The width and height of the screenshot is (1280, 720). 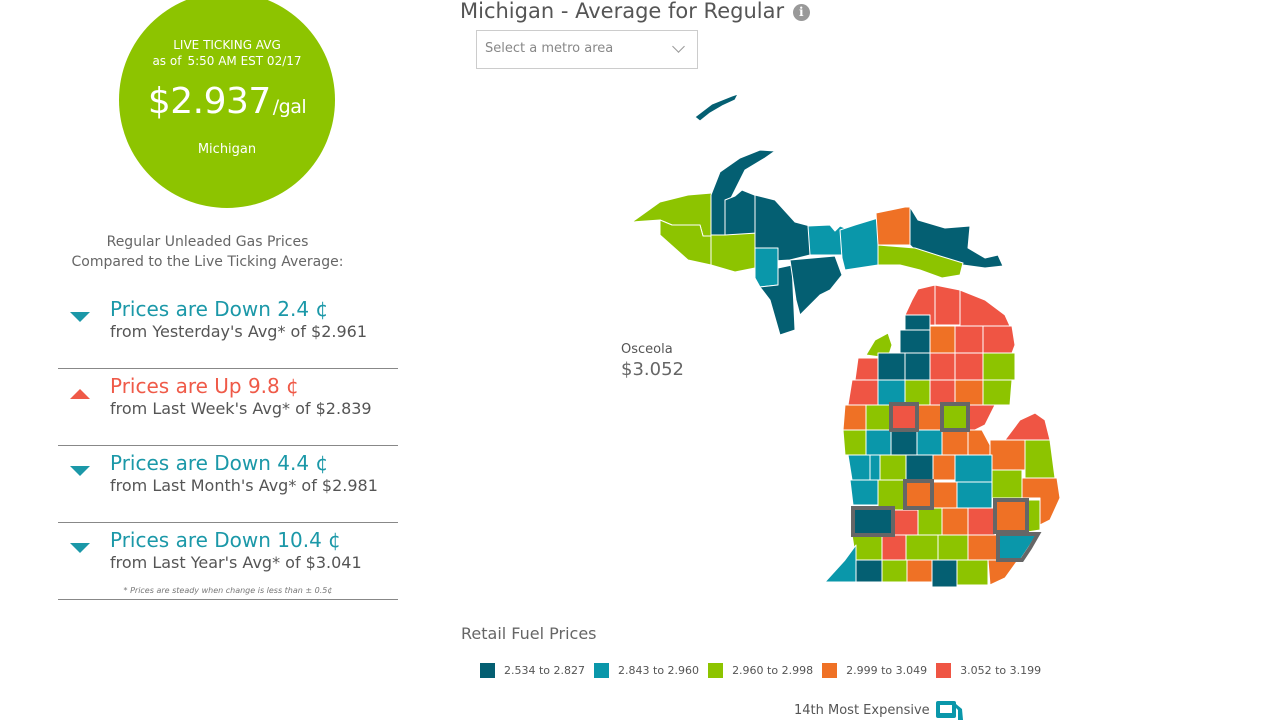 What do you see at coordinates (985, 308) in the screenshot?
I see `county-presque-isle` at bounding box center [985, 308].